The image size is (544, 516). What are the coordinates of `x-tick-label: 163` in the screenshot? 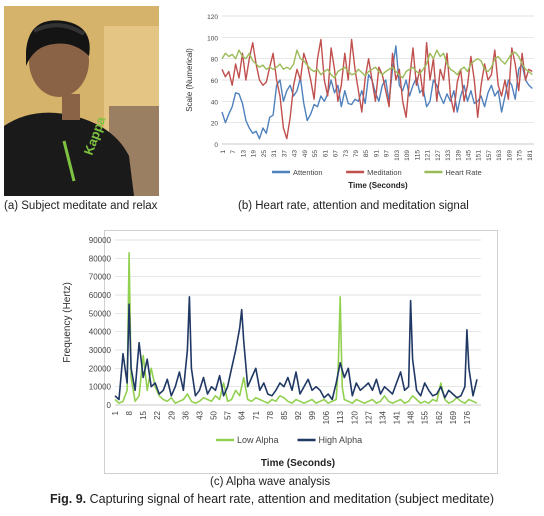 It's located at (499, 155).